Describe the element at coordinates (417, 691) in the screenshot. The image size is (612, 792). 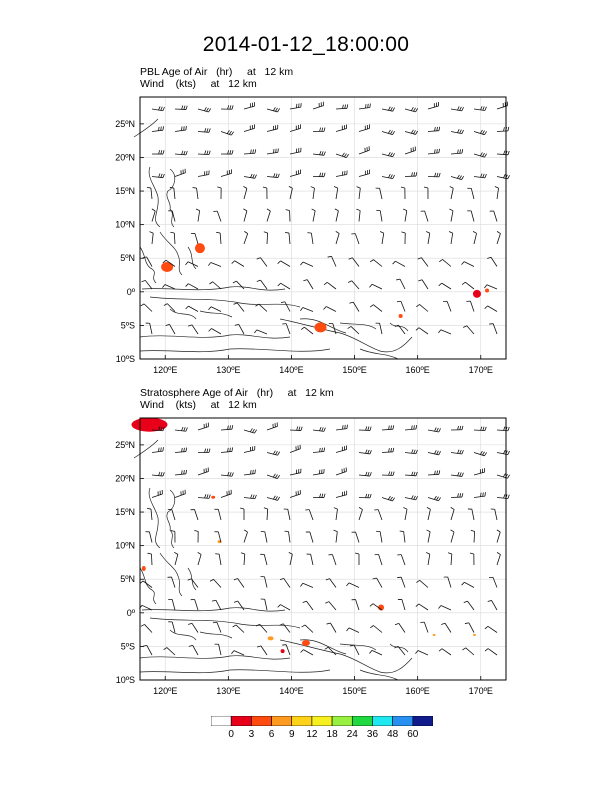
I see `lon-tick-label: 160ºE` at that location.